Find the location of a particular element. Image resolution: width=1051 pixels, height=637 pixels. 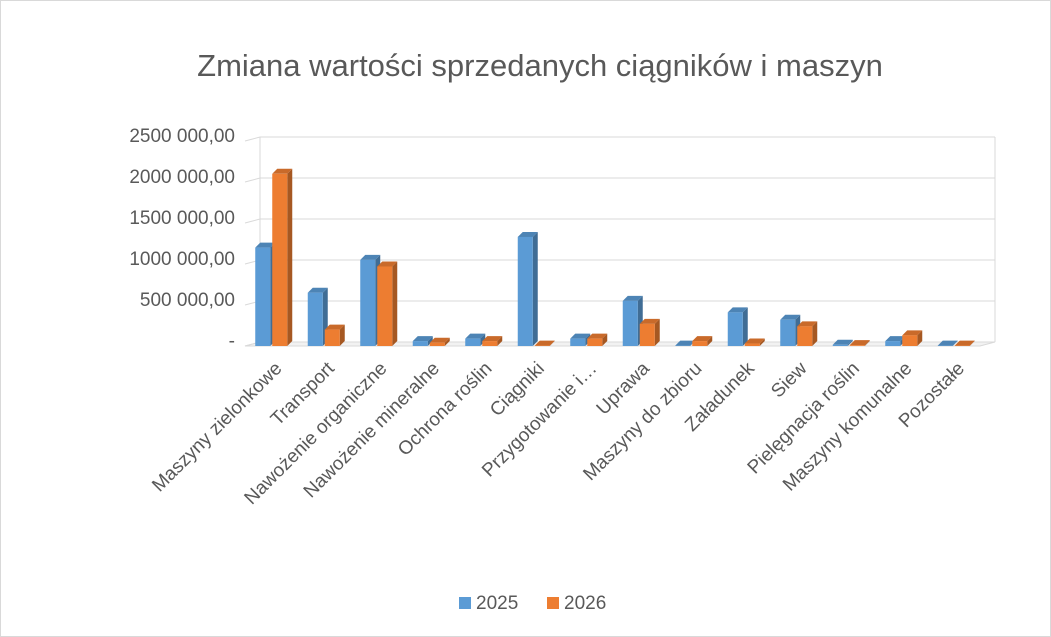

y-tick-label: 2500 000,00 is located at coordinates (182, 136).